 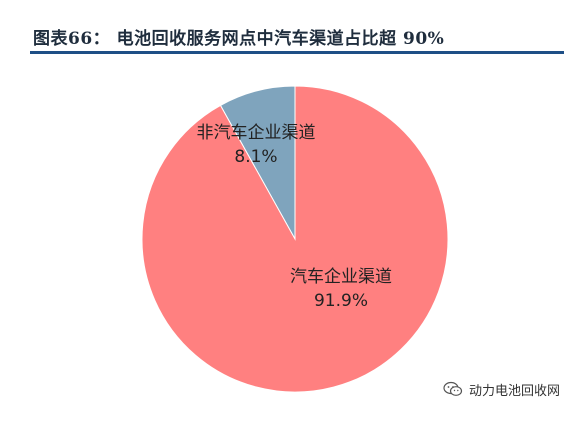 What do you see at coordinates (255, 157) in the screenshot?
I see `slice-value-non-auto: 8.1%` at bounding box center [255, 157].